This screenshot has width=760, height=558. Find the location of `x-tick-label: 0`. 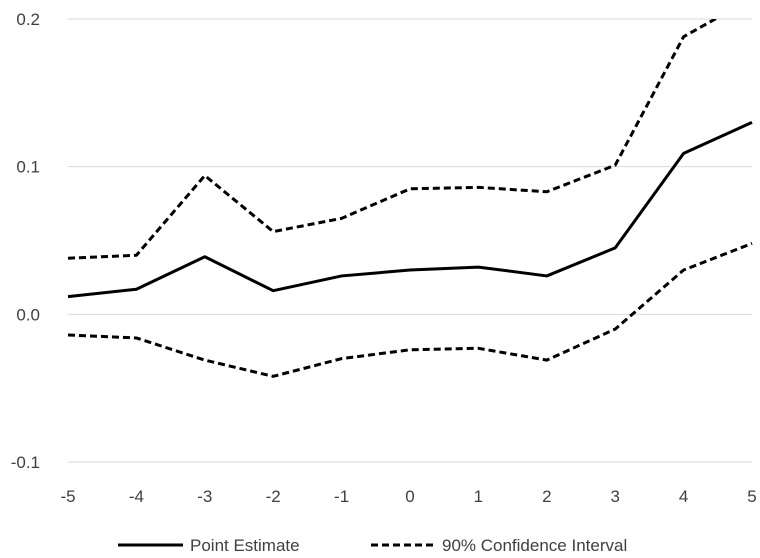

x-tick-label: 0 is located at coordinates (409, 496).